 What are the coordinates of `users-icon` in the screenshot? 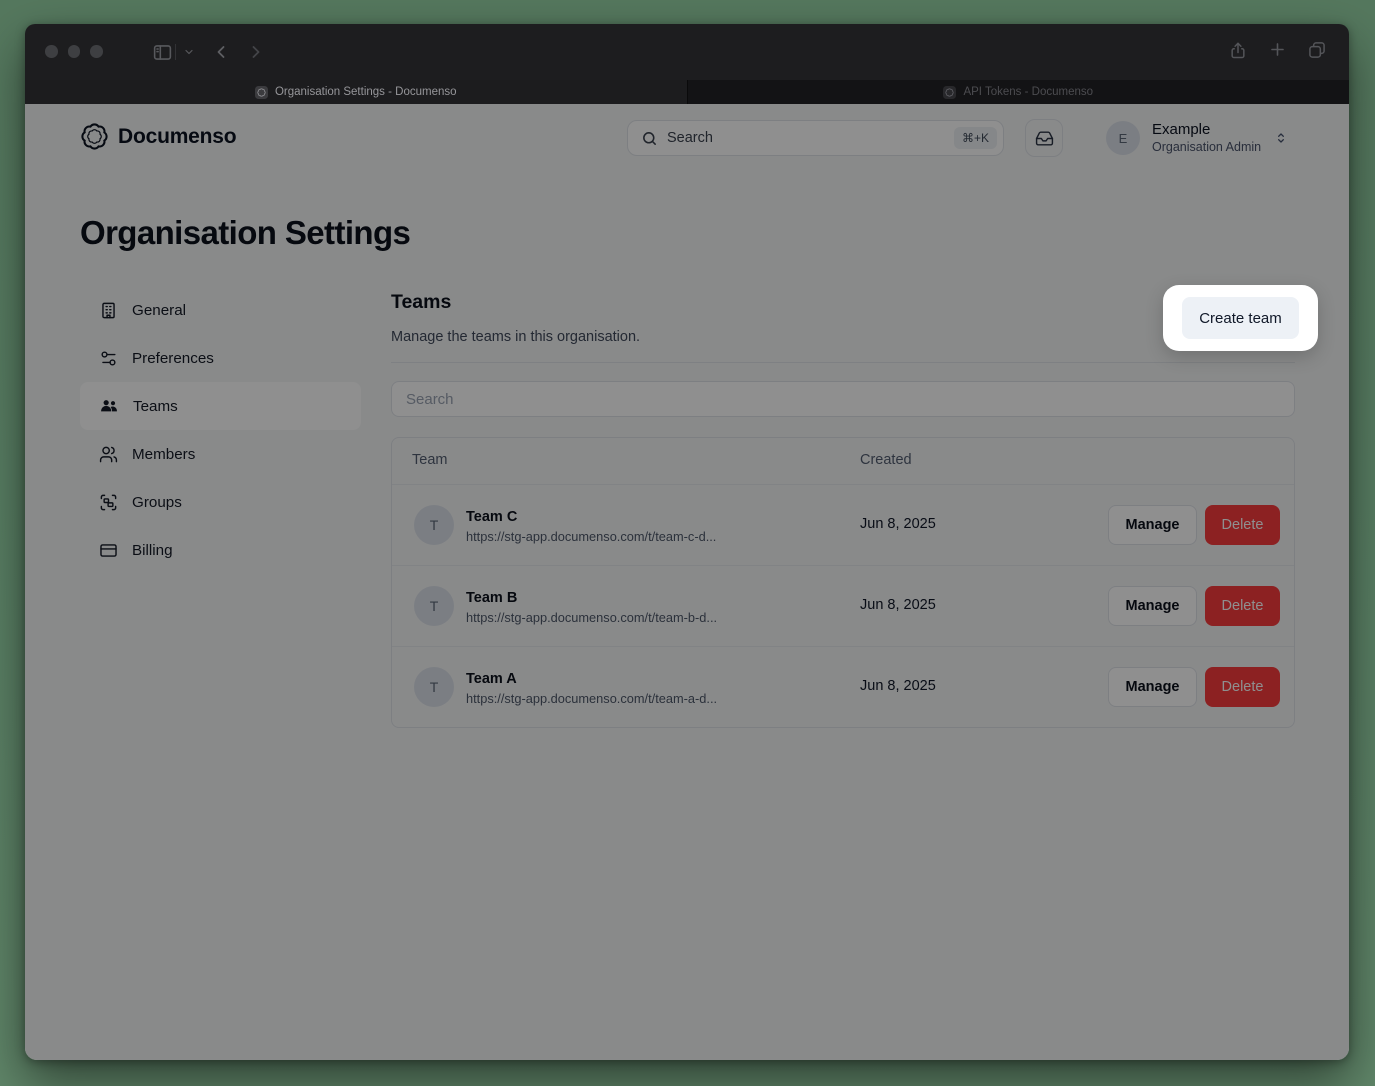 It's located at (108, 454).